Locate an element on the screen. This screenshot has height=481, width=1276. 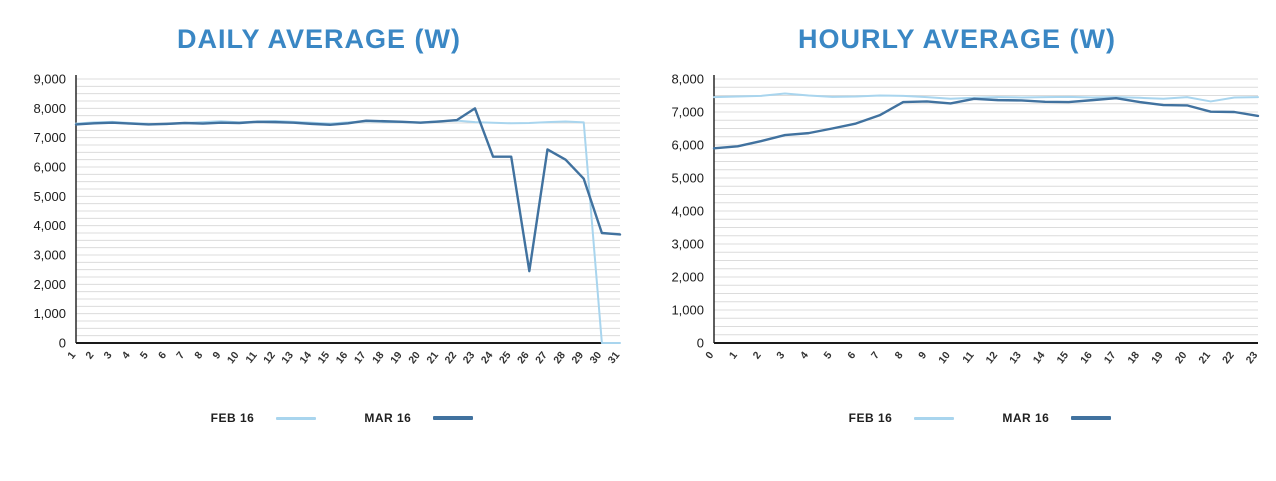
svg-text: 25 is located at coordinates (505, 357).